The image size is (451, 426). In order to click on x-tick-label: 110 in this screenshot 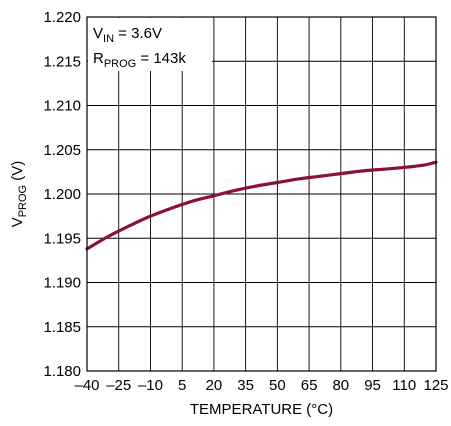, I will do `click(404, 385)`.